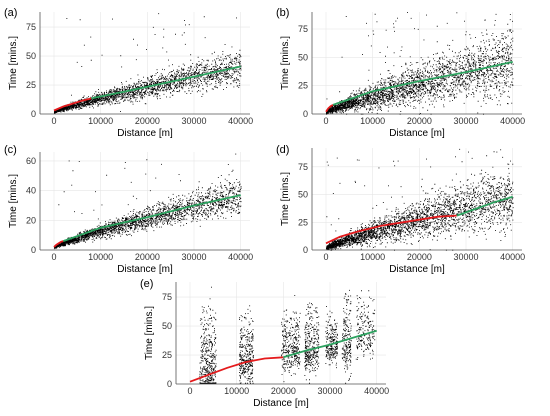 This screenshot has width=550, height=416. What do you see at coordinates (31, 191) in the screenshot?
I see `y-tick-label: 40` at bounding box center [31, 191].